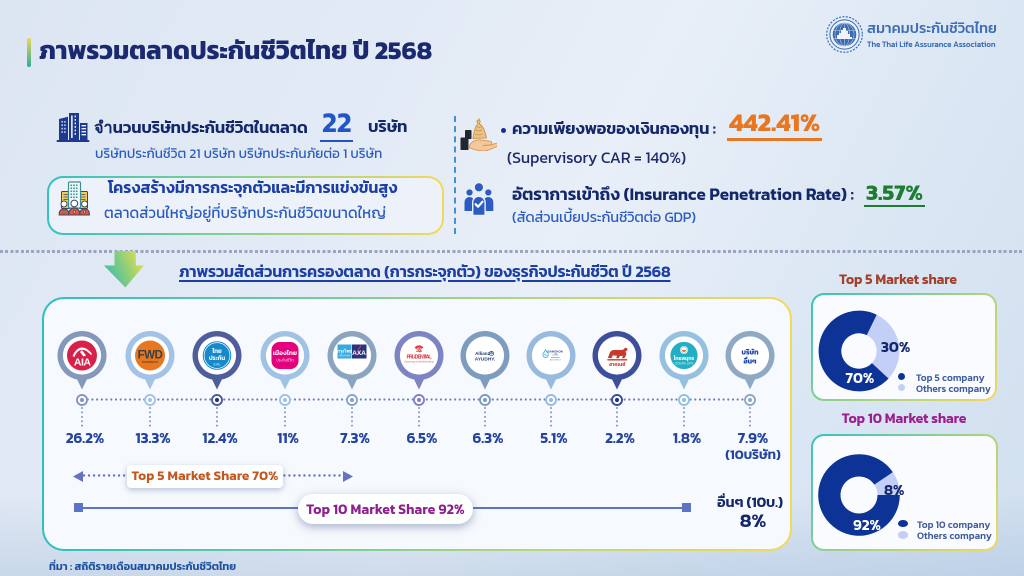 The image size is (1024, 576). Describe the element at coordinates (750, 351) in the screenshot. I see `svg-text: บริษัท` at that location.